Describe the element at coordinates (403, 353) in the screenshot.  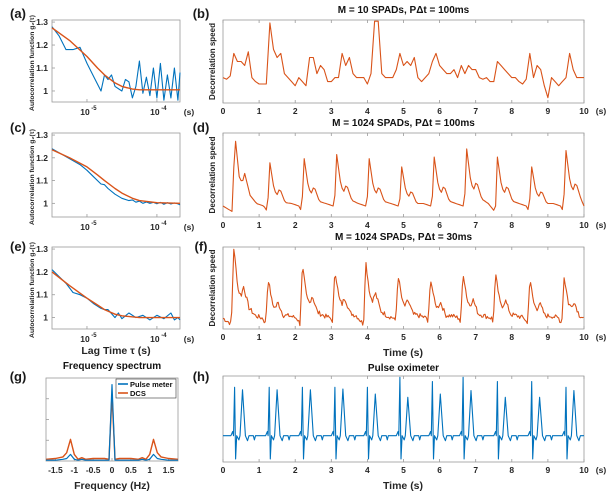
I see `x-axis-label: Time (s)` at that location.